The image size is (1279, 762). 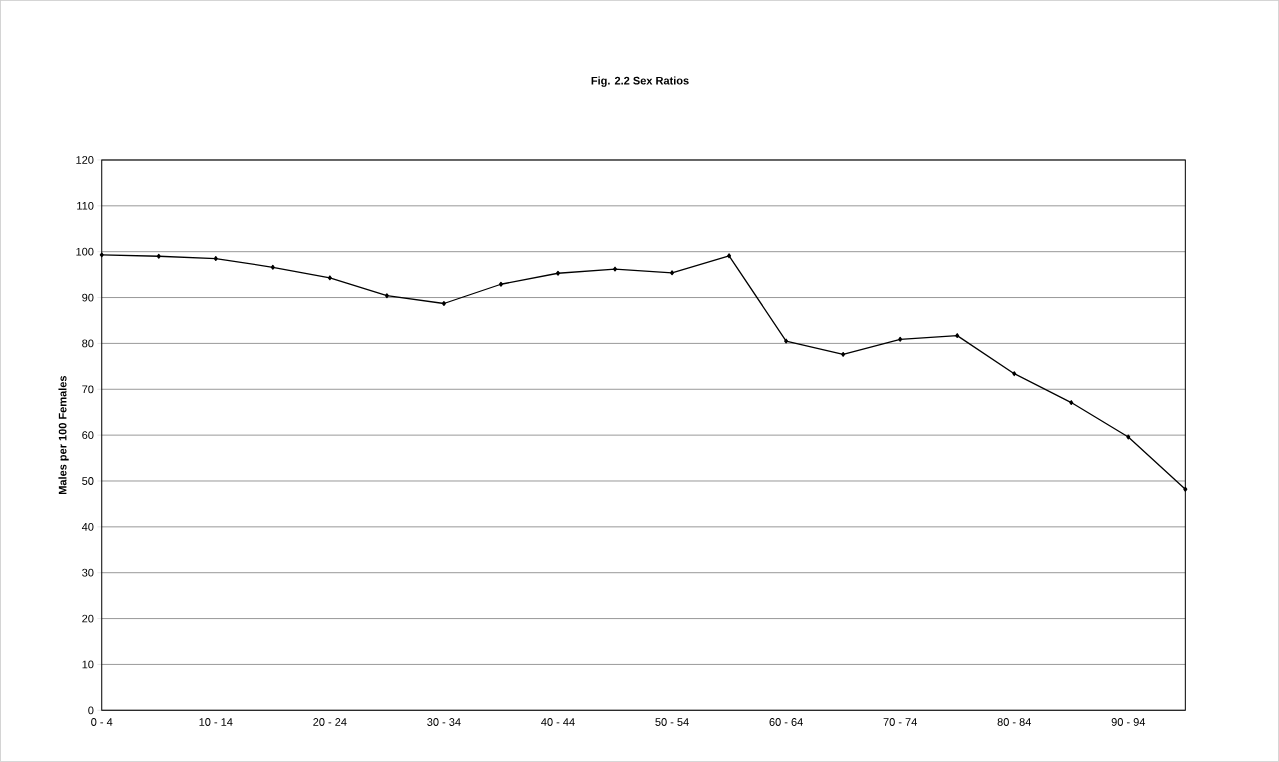 What do you see at coordinates (88, 664) in the screenshot?
I see `y-tick-label: 10` at bounding box center [88, 664].